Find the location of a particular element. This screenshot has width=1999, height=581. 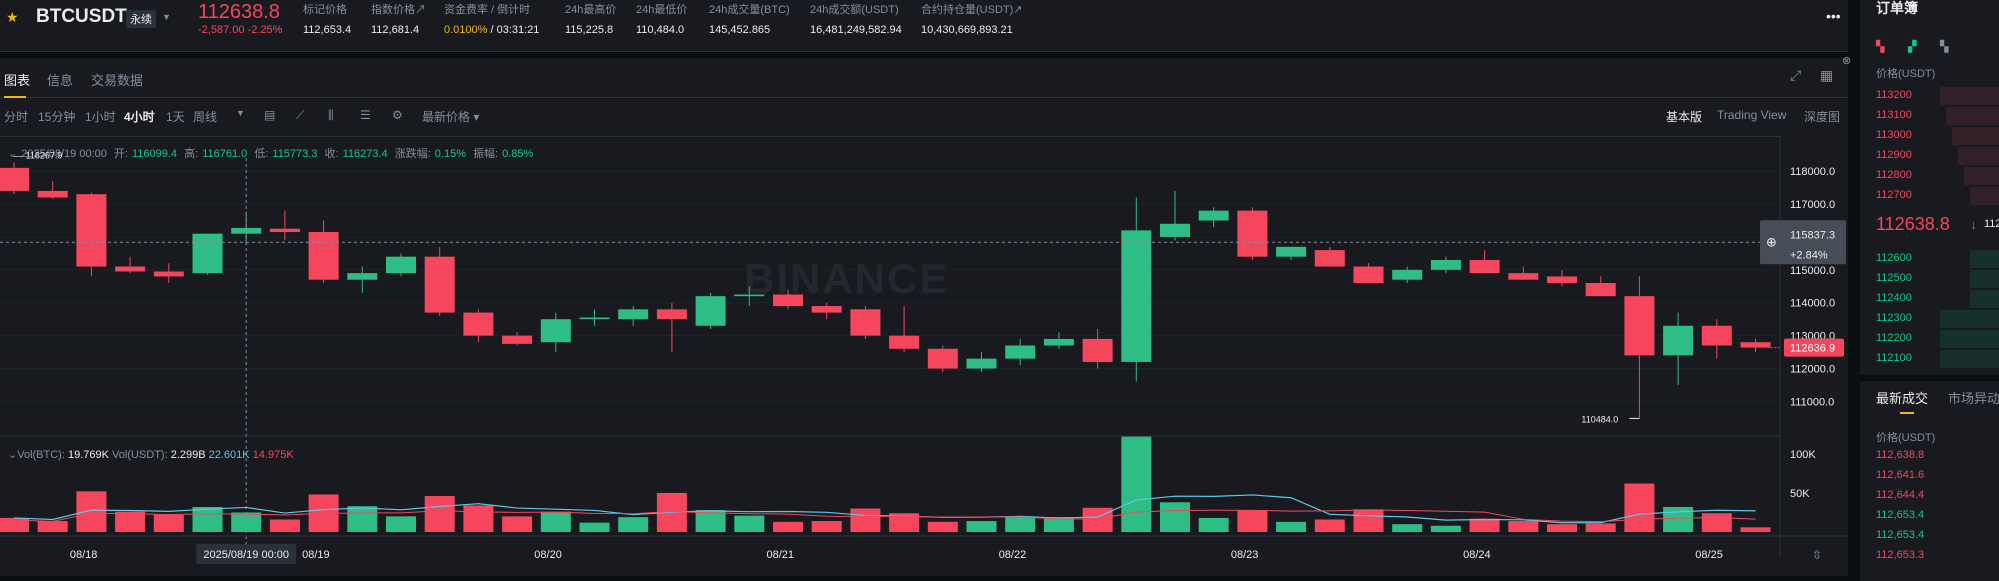

interval-1d: 1天 is located at coordinates (175, 117).